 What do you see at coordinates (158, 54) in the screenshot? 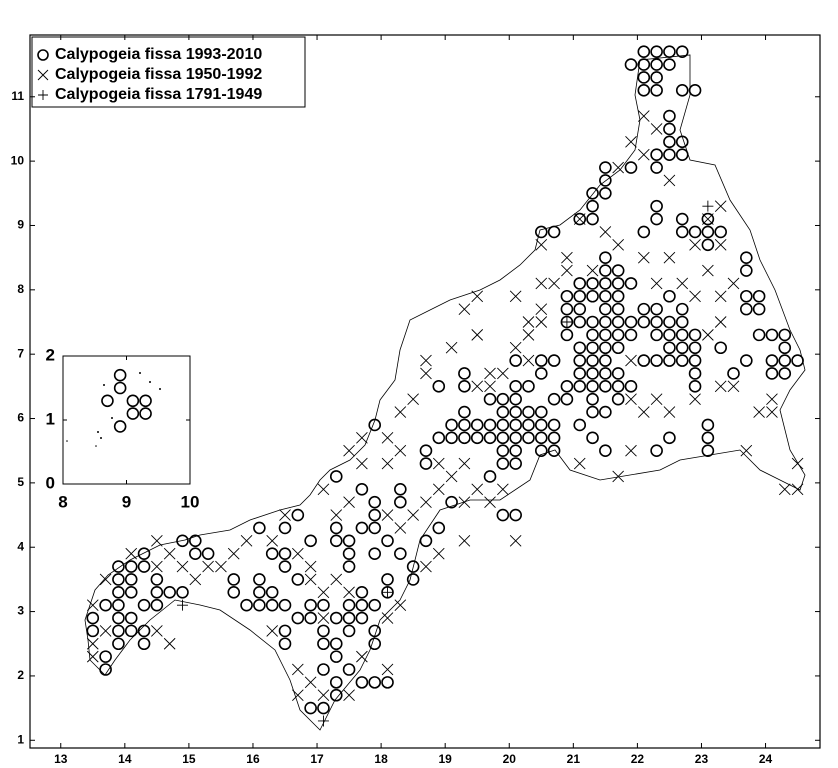
I see `legend-label: Calypogeia fissa 1993-2010` at bounding box center [158, 54].